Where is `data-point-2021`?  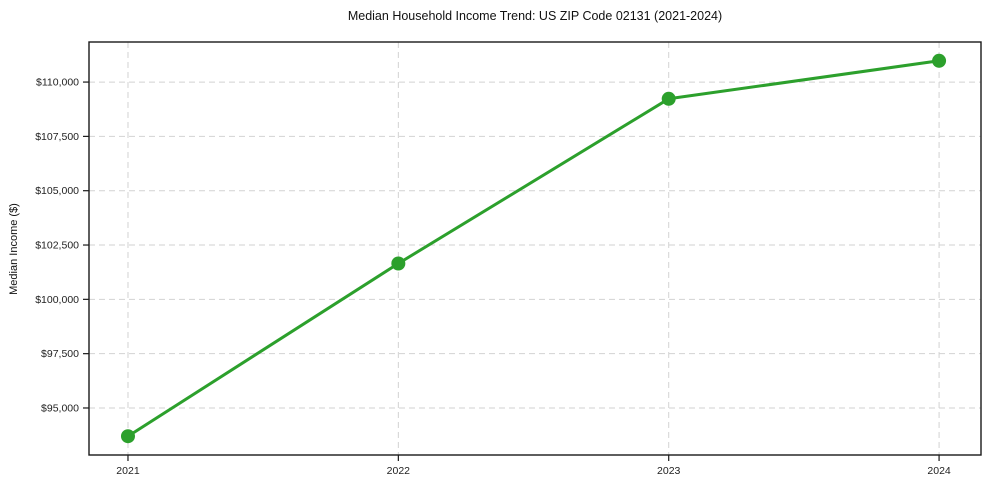
data-point-2021 is located at coordinates (127, 436).